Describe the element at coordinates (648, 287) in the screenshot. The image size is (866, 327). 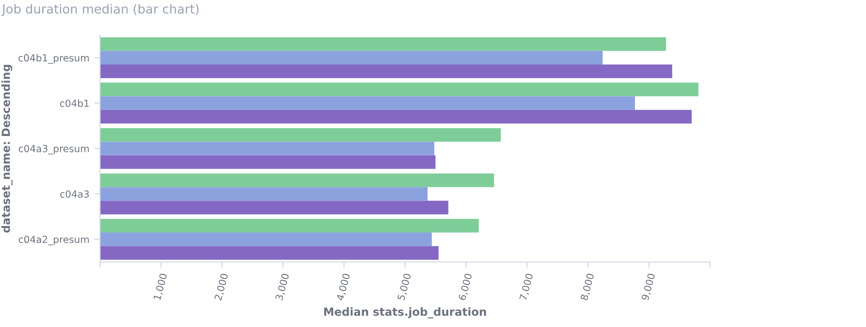
I see `x-tick-label: 9,000` at that location.